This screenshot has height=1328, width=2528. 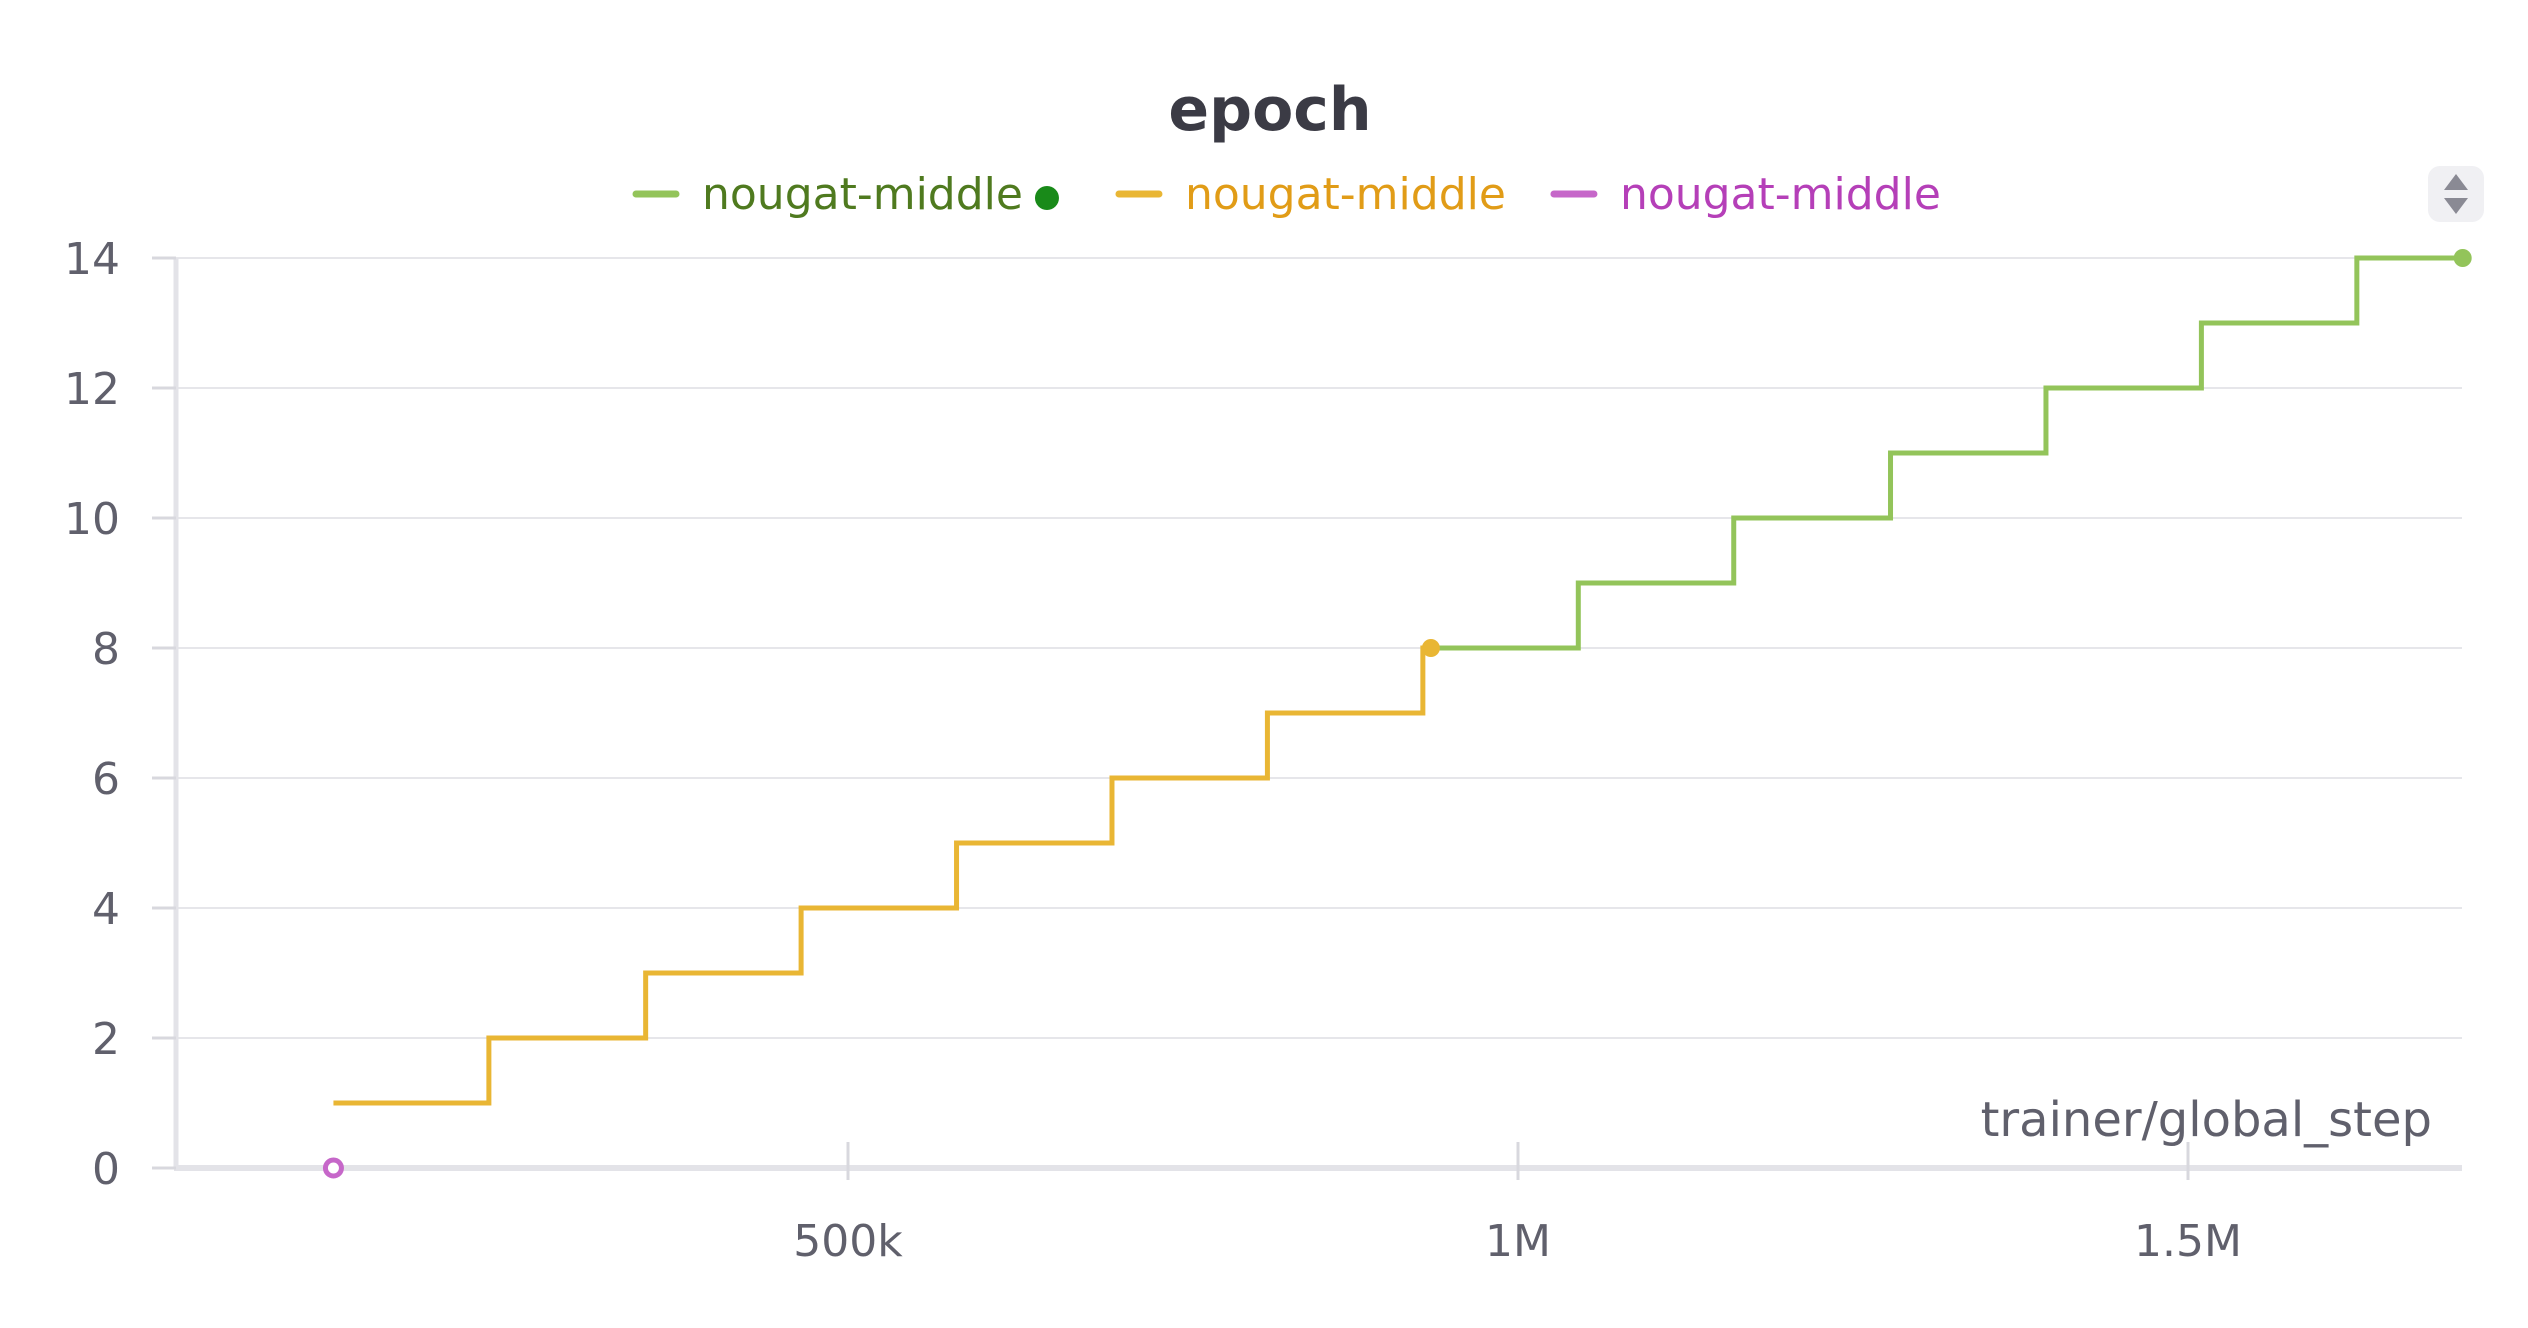 What do you see at coordinates (106, 1039) in the screenshot?
I see `y-tick-label: 2` at bounding box center [106, 1039].